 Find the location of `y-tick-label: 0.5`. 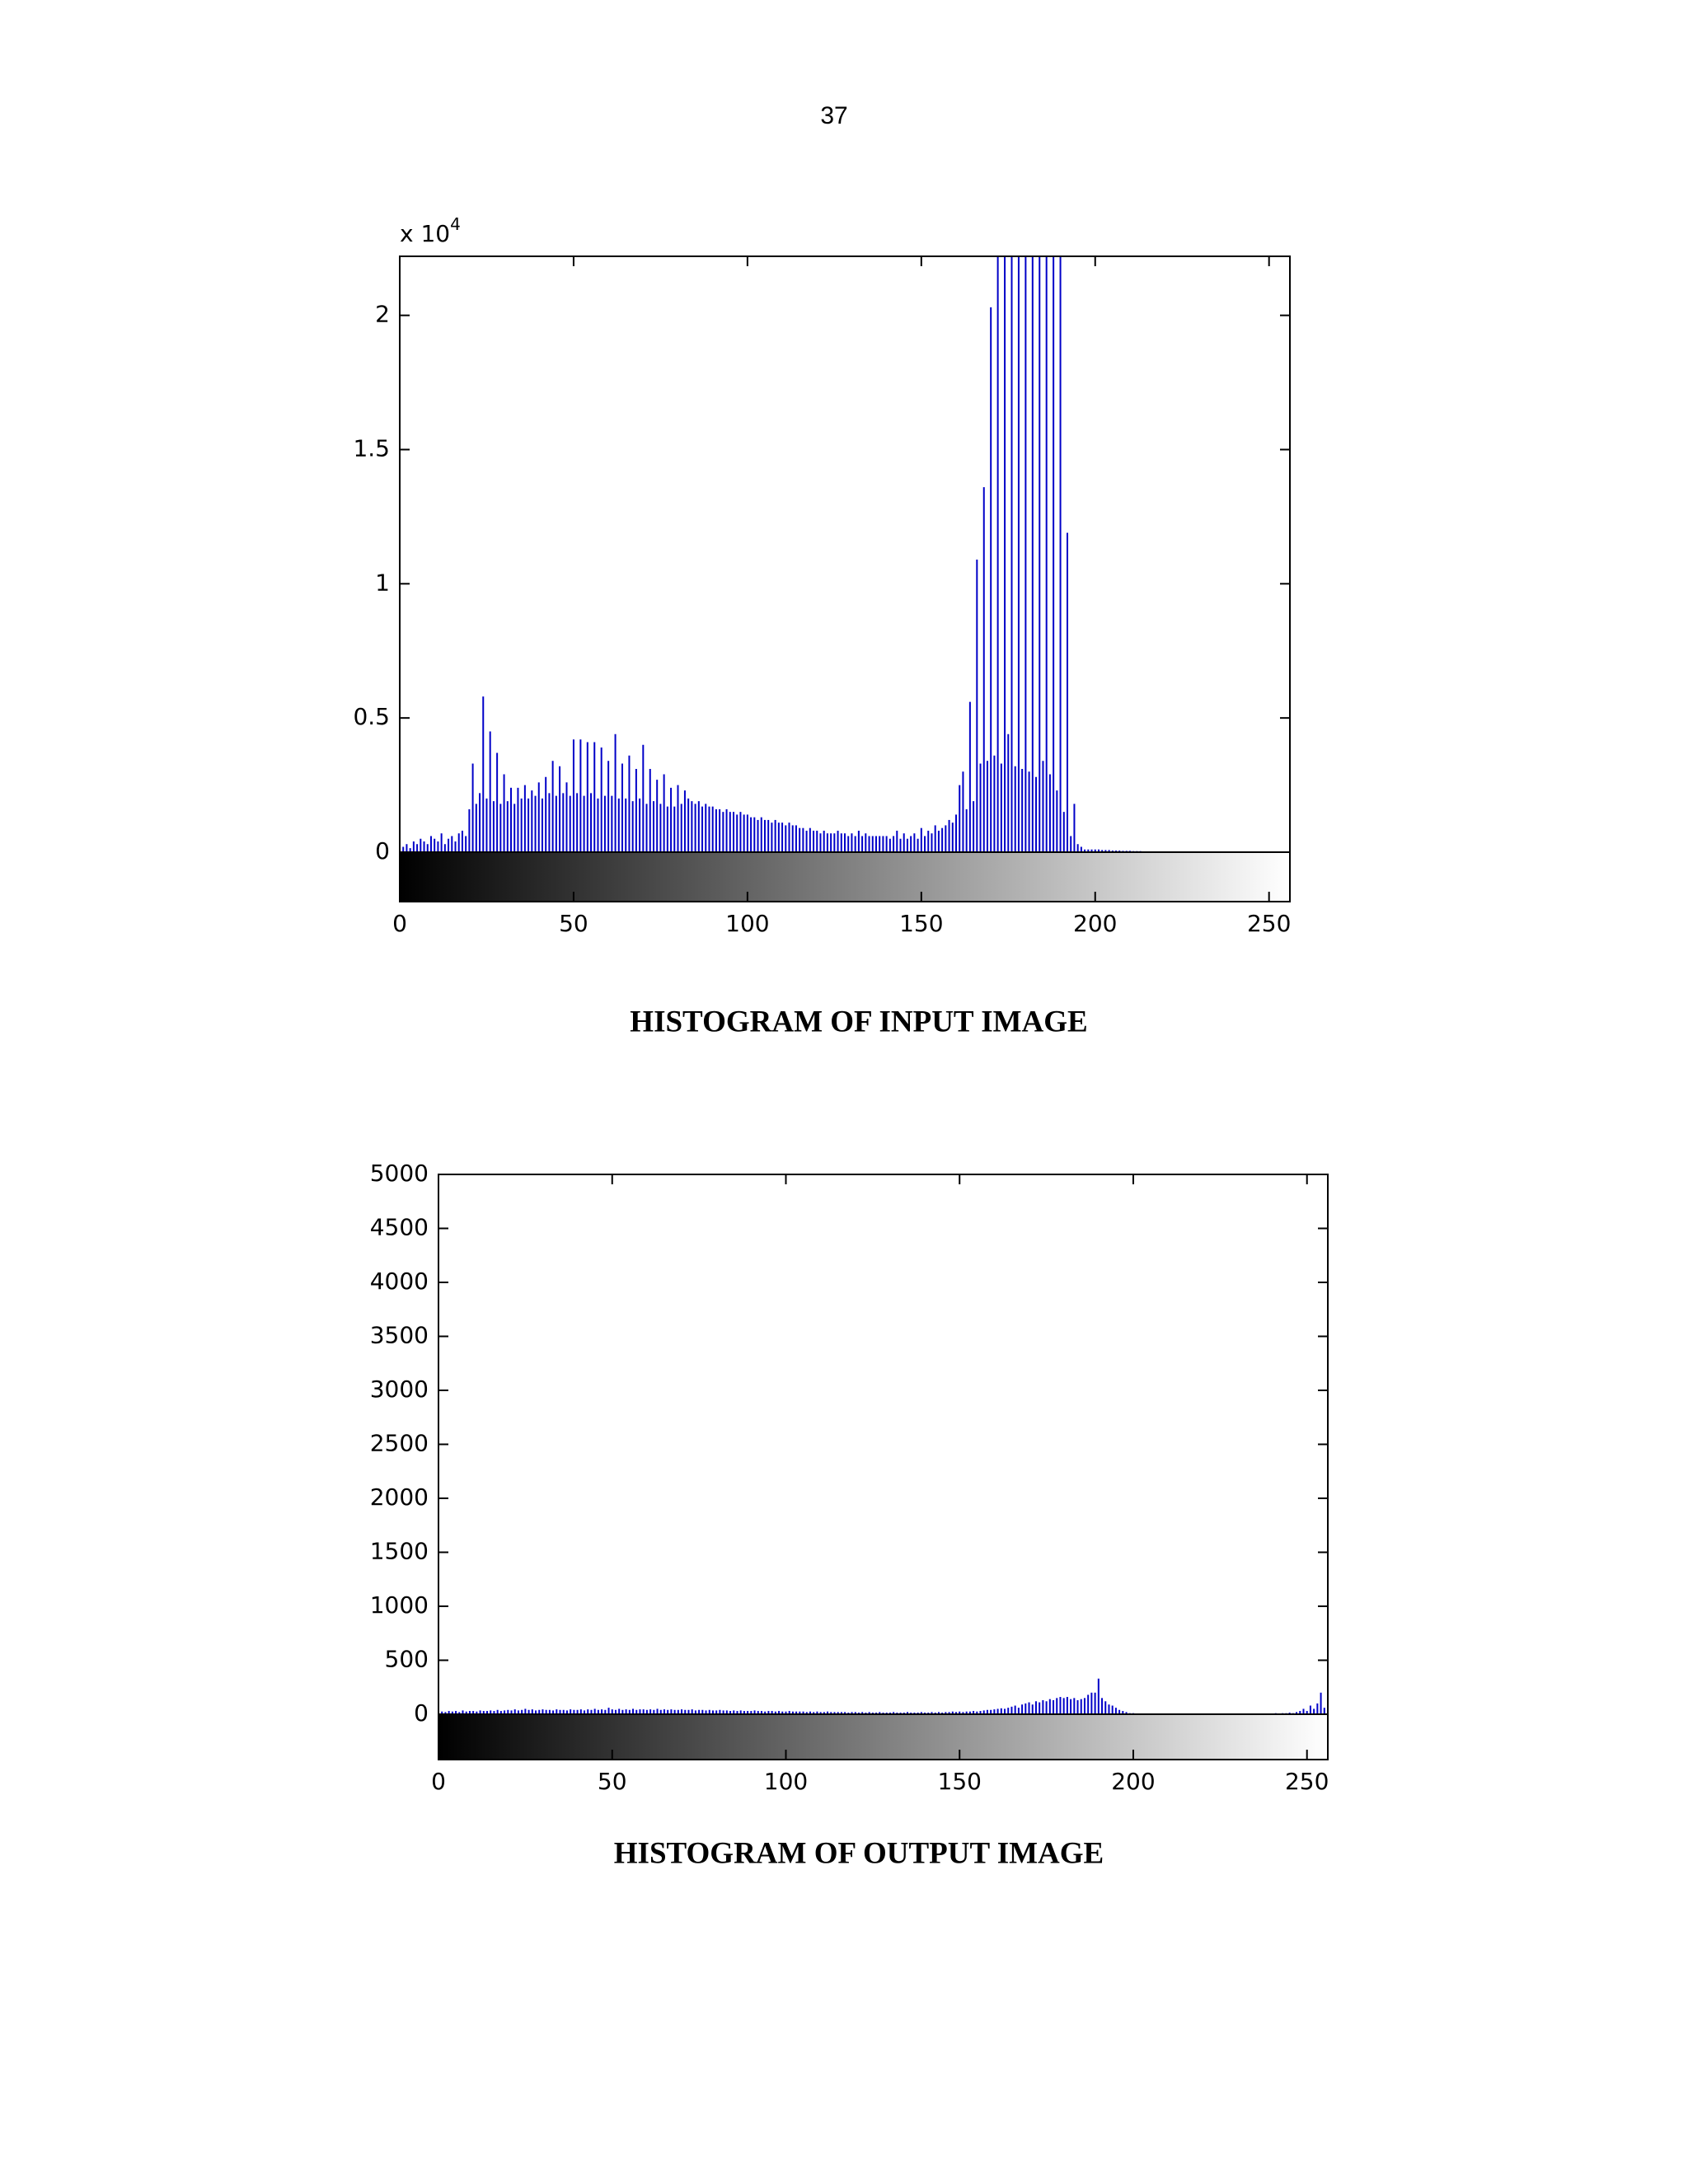

y-tick-label: 0.5 is located at coordinates (372, 716).